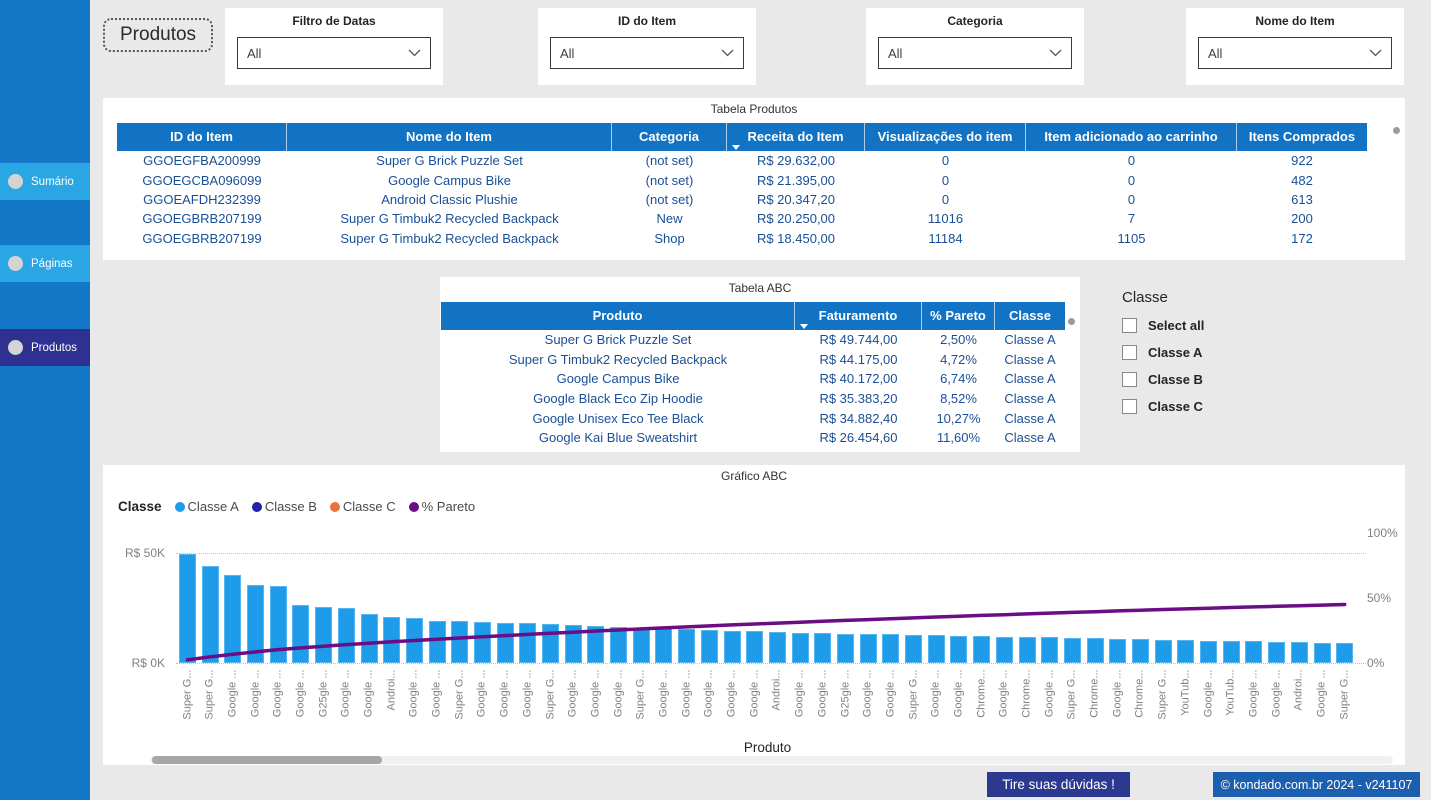  What do you see at coordinates (45, 263) in the screenshot?
I see `sidebar-item-paginas: Páginas` at bounding box center [45, 263].